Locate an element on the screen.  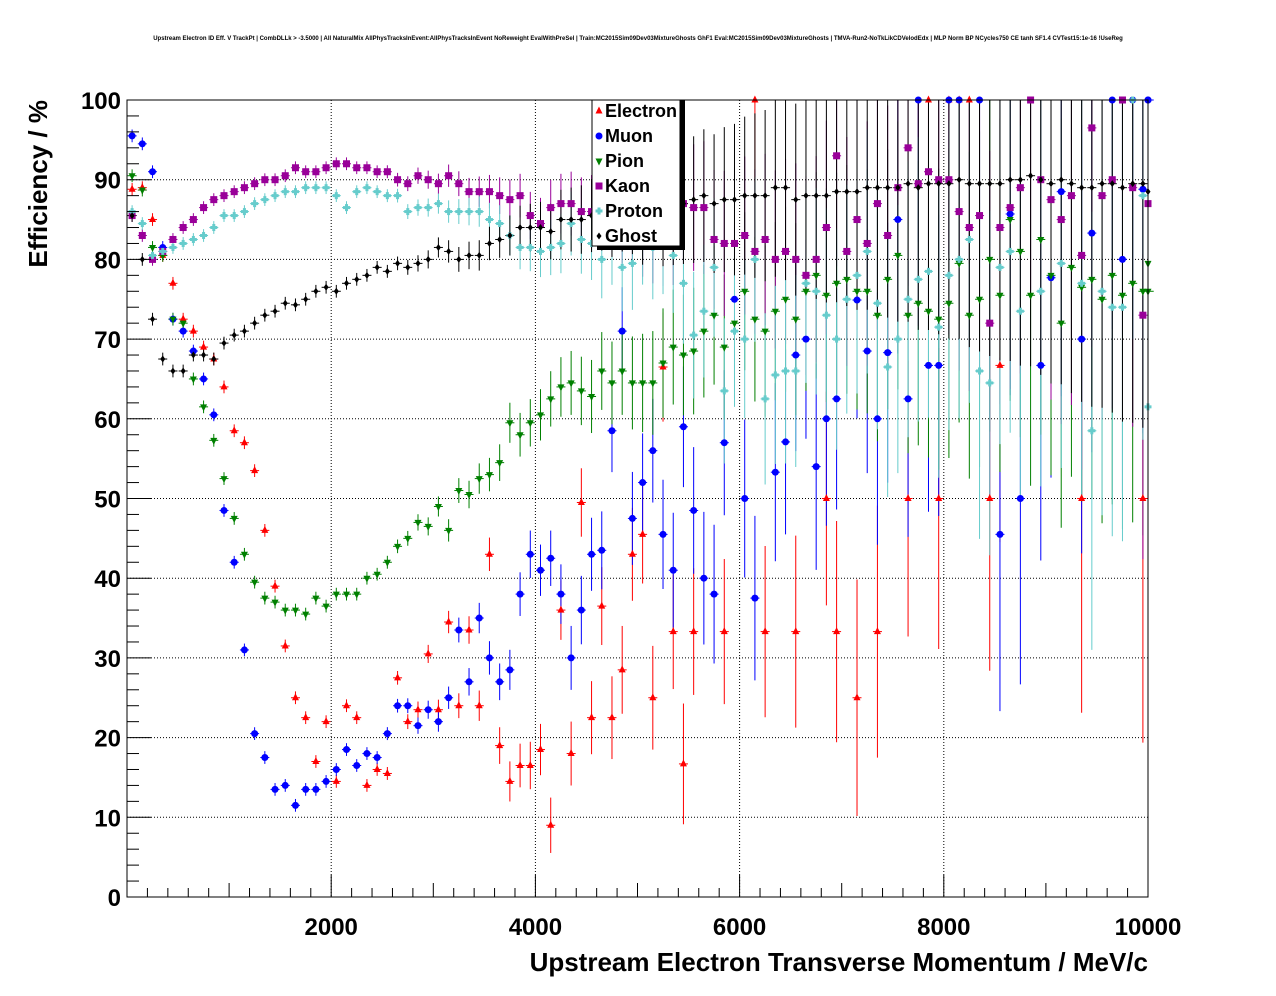
y-axis-ticks: 0 10 20 30 40 50 60 70 80 90 100 is located at coordinates (116, 500).